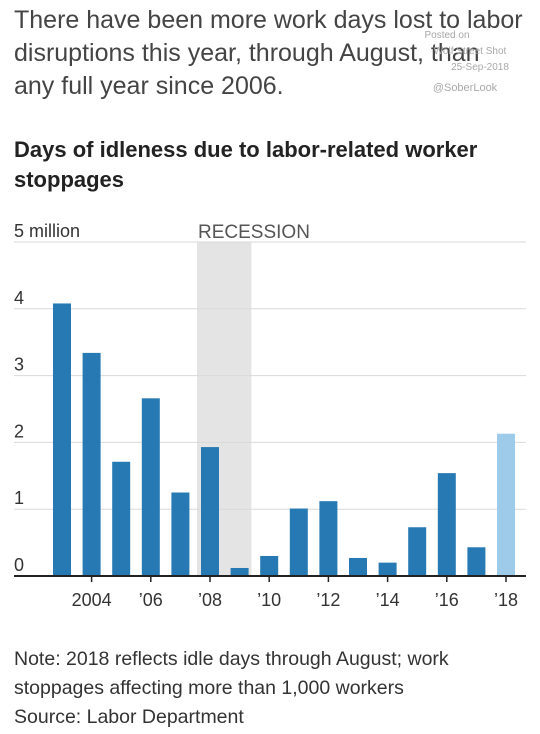 The height and width of the screenshot is (734, 540). Describe the element at coordinates (62, 439) in the screenshot. I see `bar-2003` at that location.